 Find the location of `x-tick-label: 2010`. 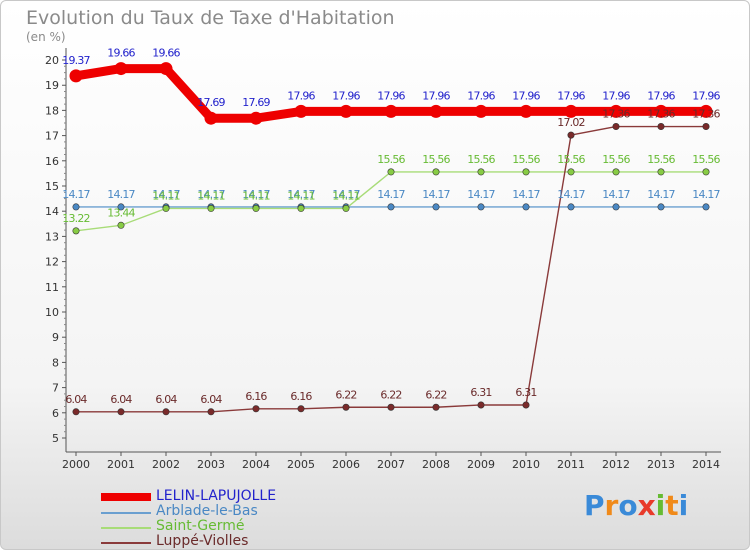

x-tick-label: 2010 is located at coordinates (526, 464).